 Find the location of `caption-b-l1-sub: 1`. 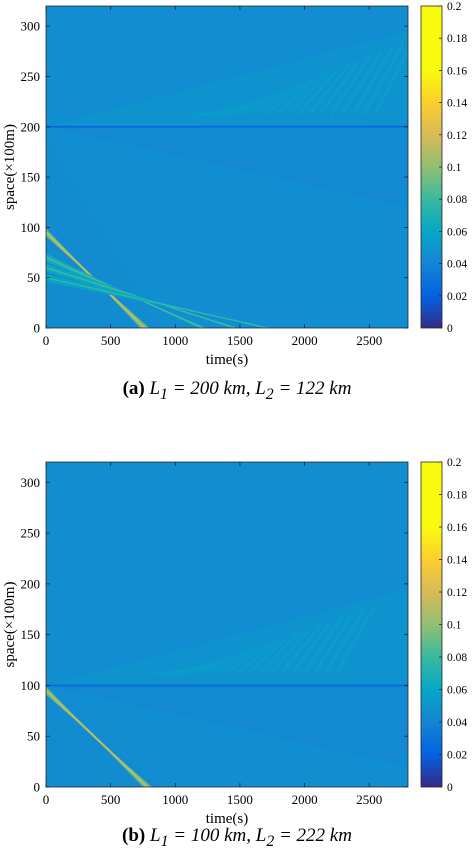

caption-b-l1-sub: 1 is located at coordinates (164, 841).